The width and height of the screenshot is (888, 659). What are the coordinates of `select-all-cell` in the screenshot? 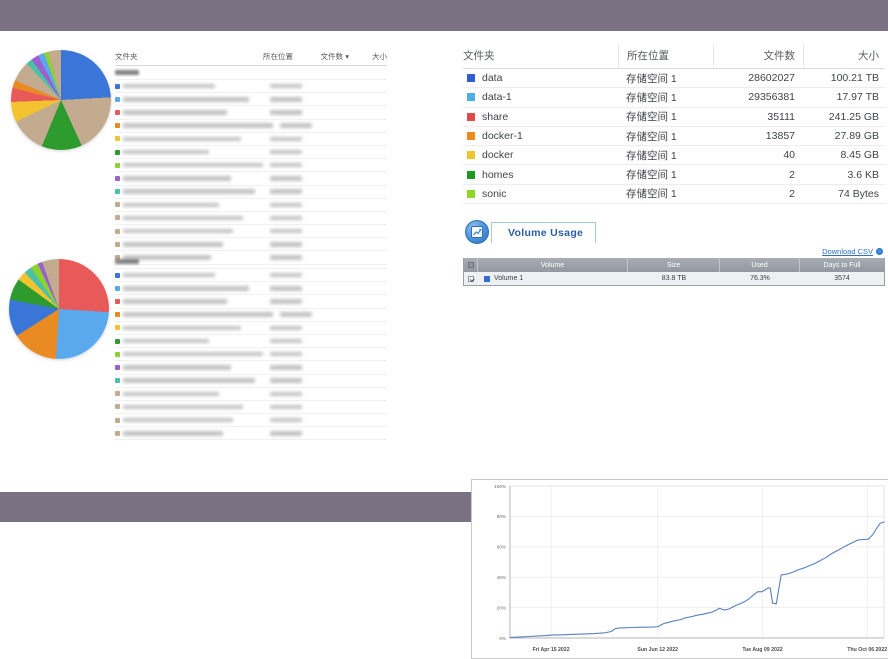 It's located at (471, 265).